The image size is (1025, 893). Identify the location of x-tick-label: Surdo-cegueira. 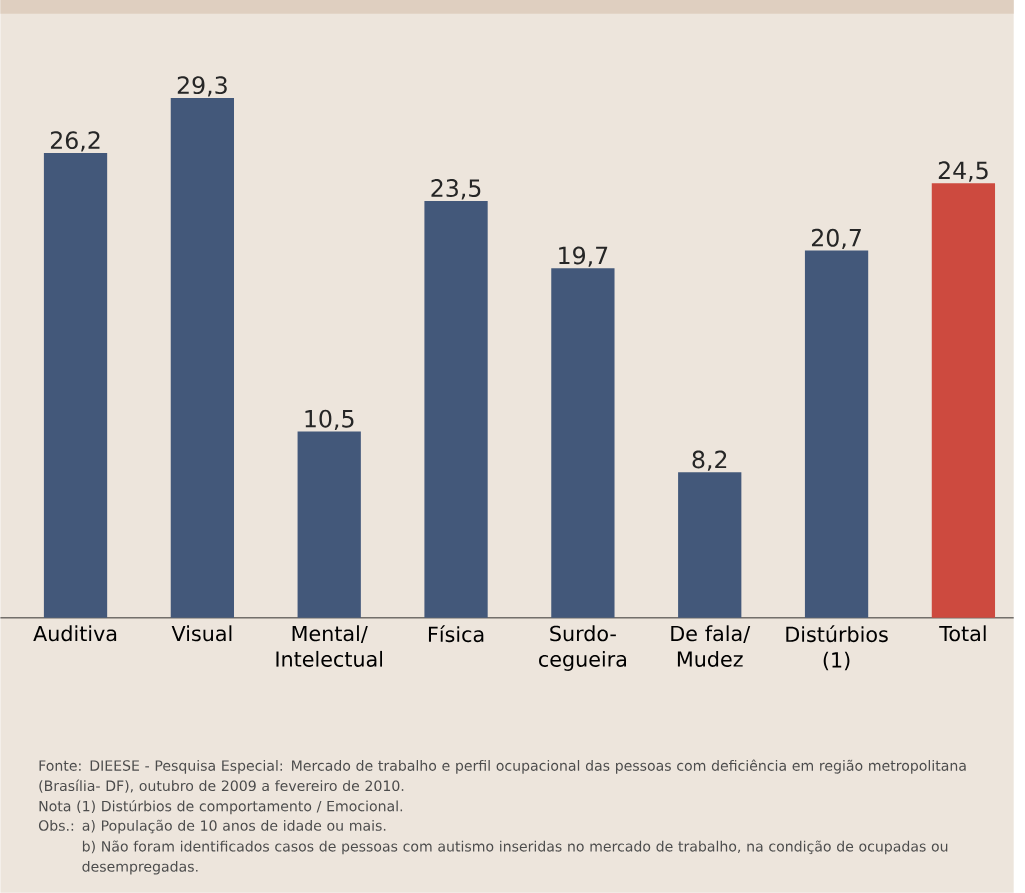
(582, 648).